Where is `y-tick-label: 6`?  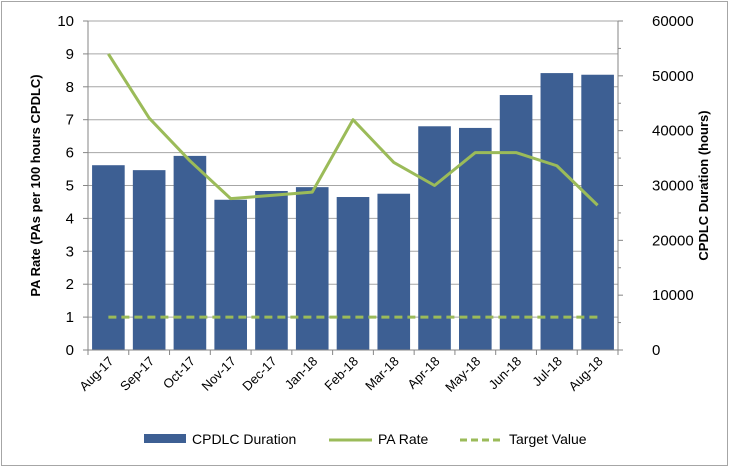
y-tick-label: 6 is located at coordinates (70, 153).